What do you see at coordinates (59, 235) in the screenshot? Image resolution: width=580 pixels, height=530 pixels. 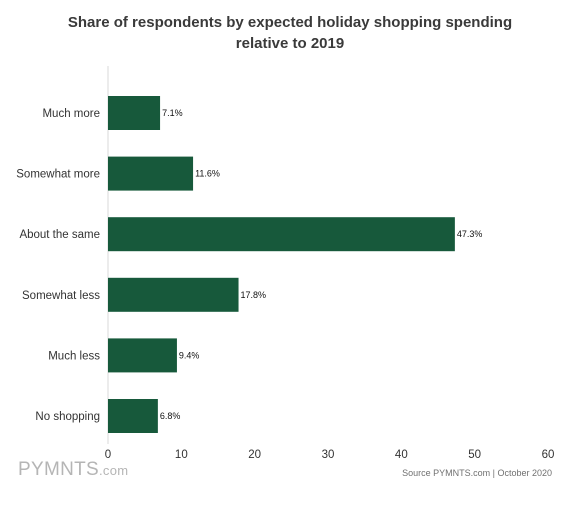 I see `category-label-about-the-same: About the same` at bounding box center [59, 235].